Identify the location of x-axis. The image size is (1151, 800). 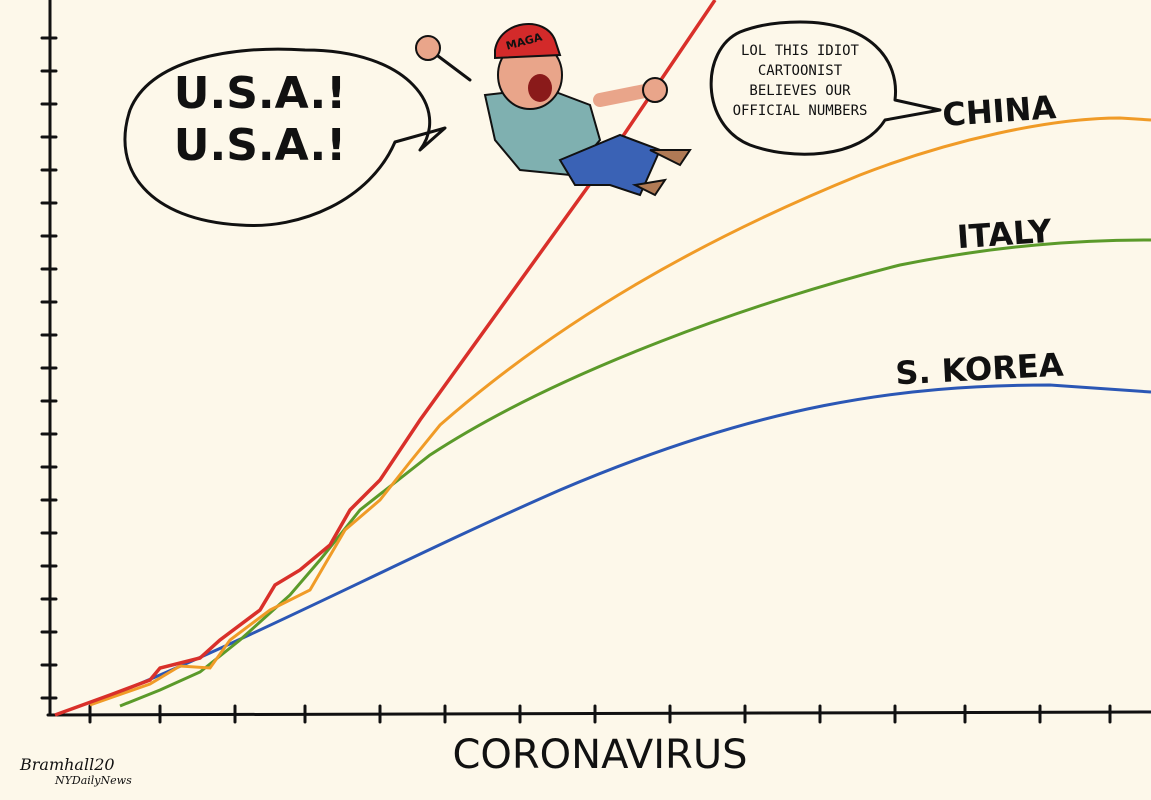
(598, 713).